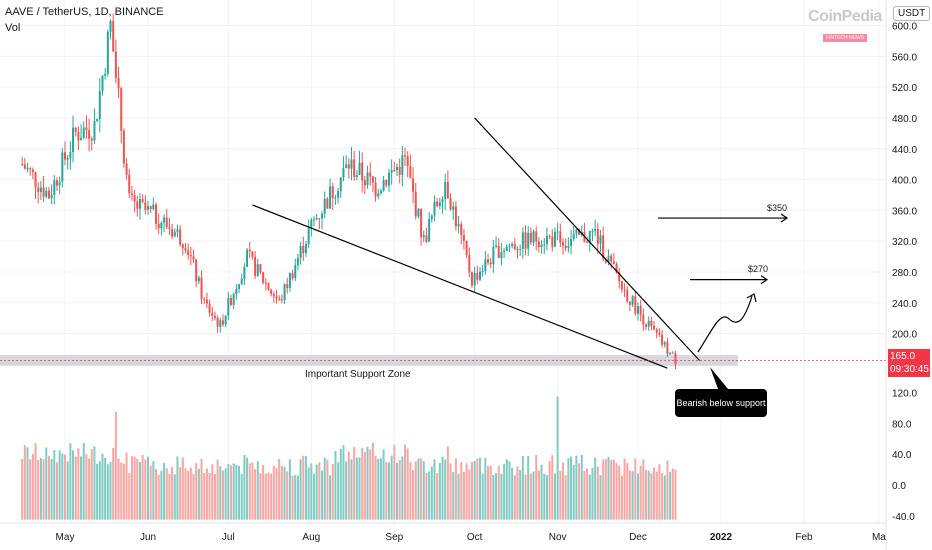  What do you see at coordinates (912, 13) in the screenshot?
I see `currency-badge: USDT` at bounding box center [912, 13].